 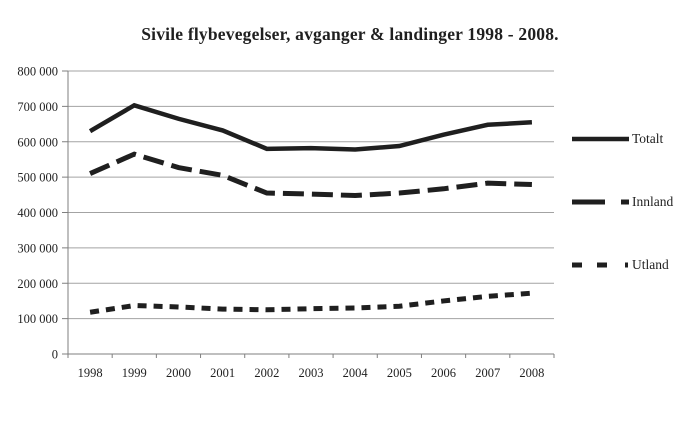 I want to click on svg-text: 2007, so click(x=487, y=373).